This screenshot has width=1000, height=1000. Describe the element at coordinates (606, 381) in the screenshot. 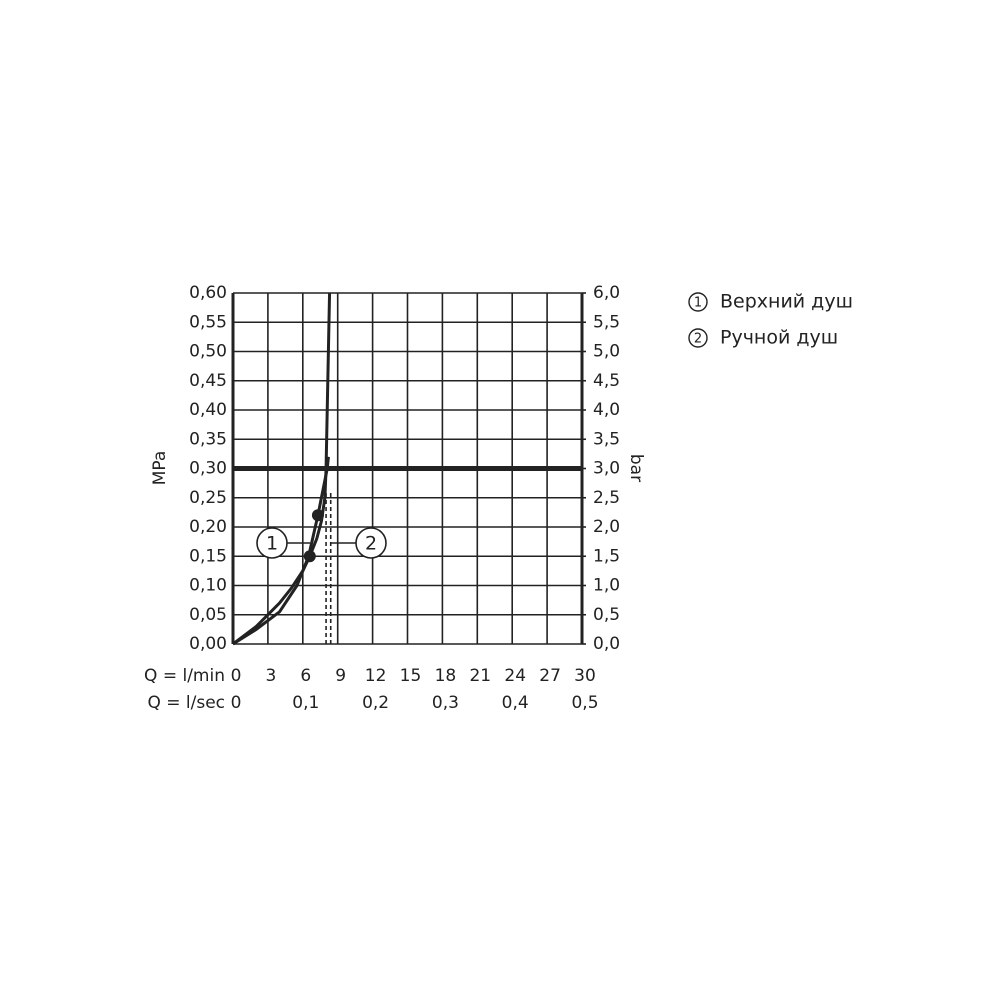

I see `y2-tick-label: 4,5` at that location.